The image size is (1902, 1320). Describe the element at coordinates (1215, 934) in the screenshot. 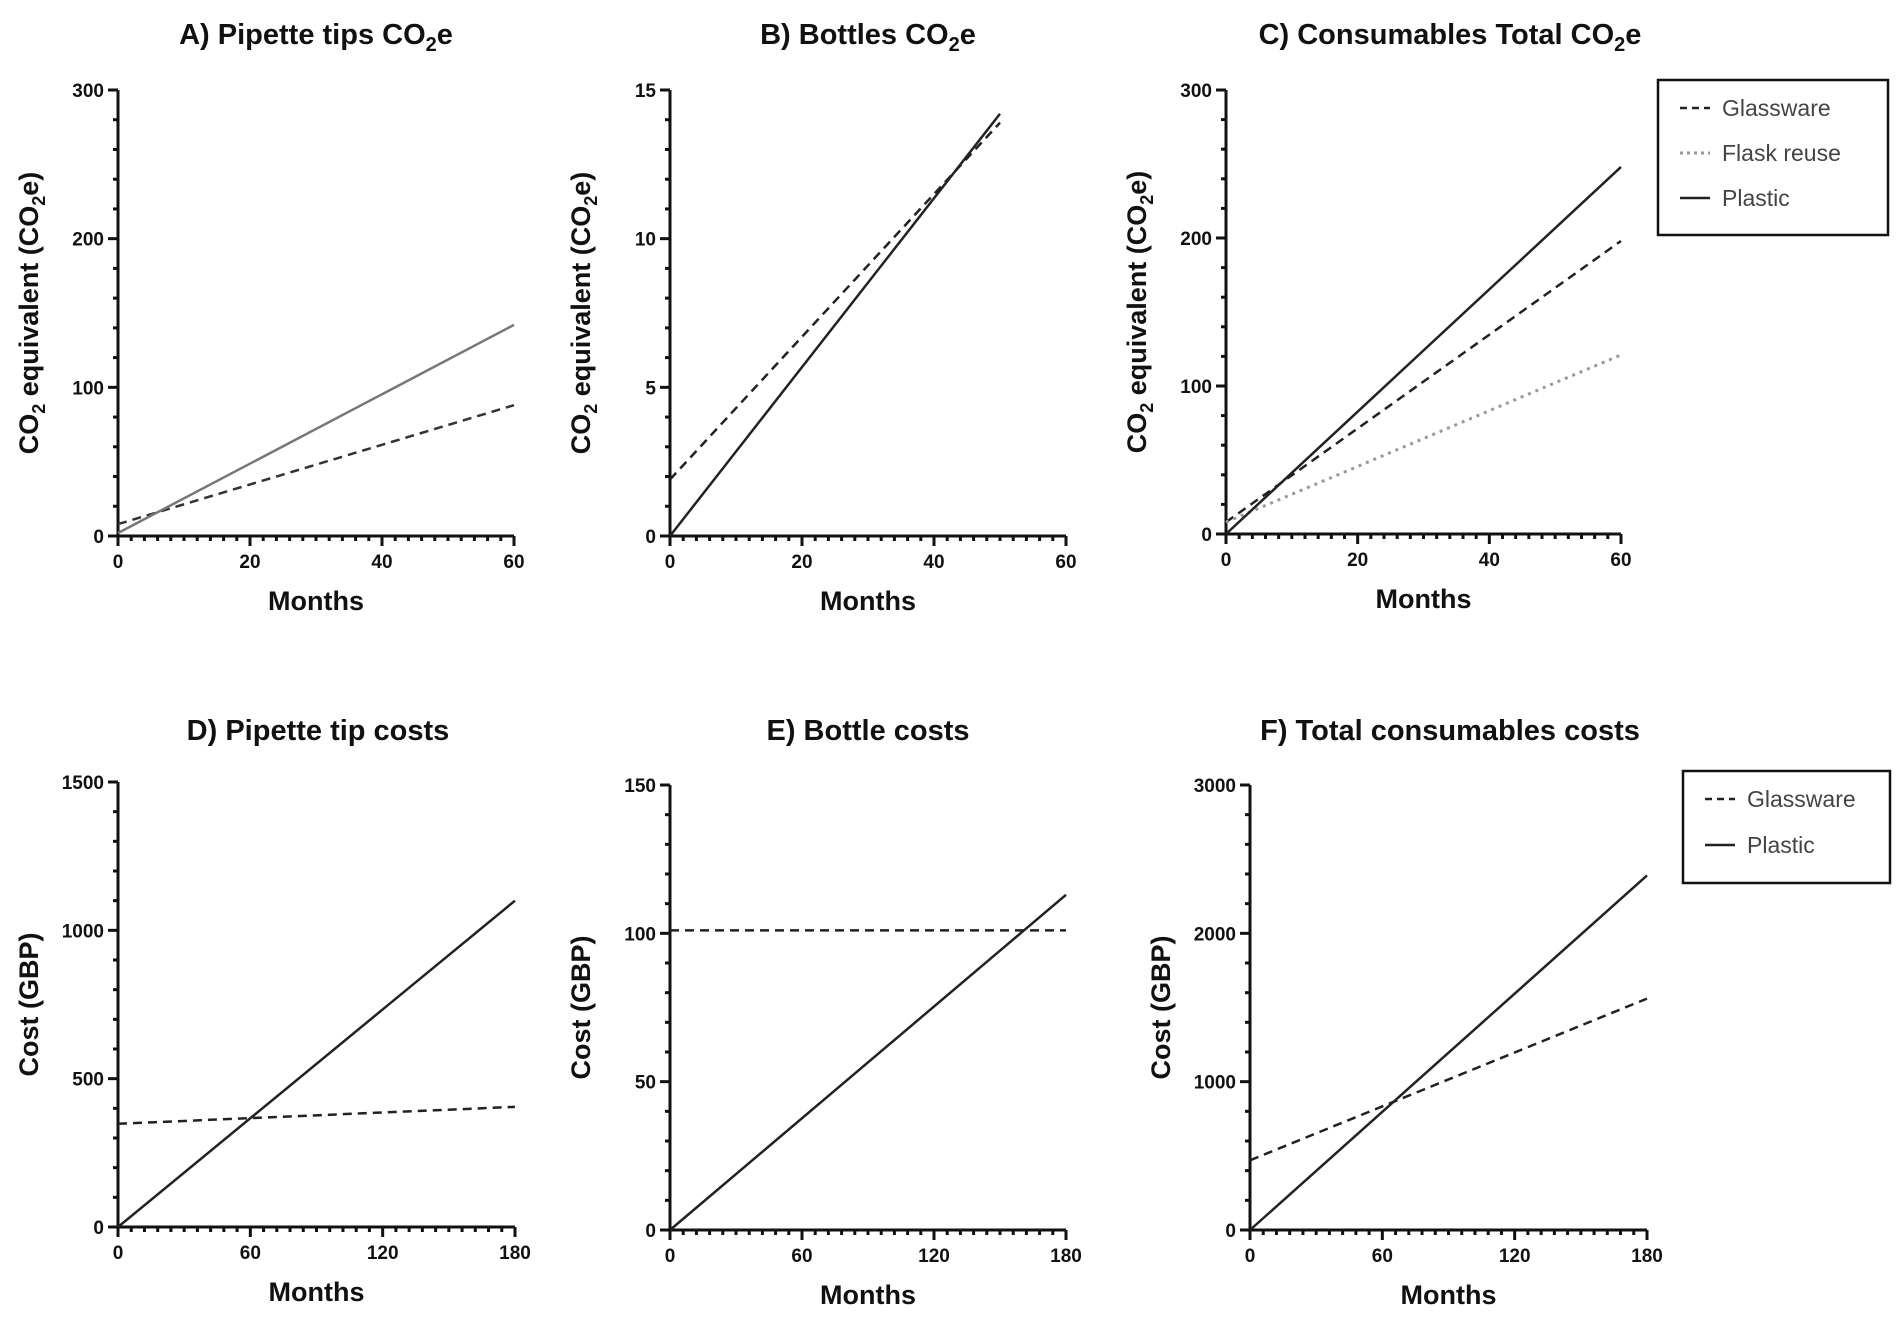

I see `y-tick-label: 2000` at that location.